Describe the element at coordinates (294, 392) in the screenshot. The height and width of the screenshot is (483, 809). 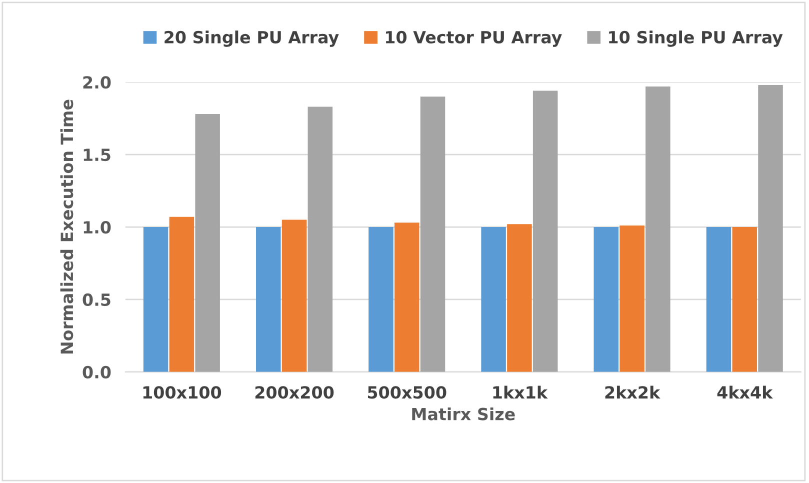
I see `x-tick-label: 200x200` at that location.